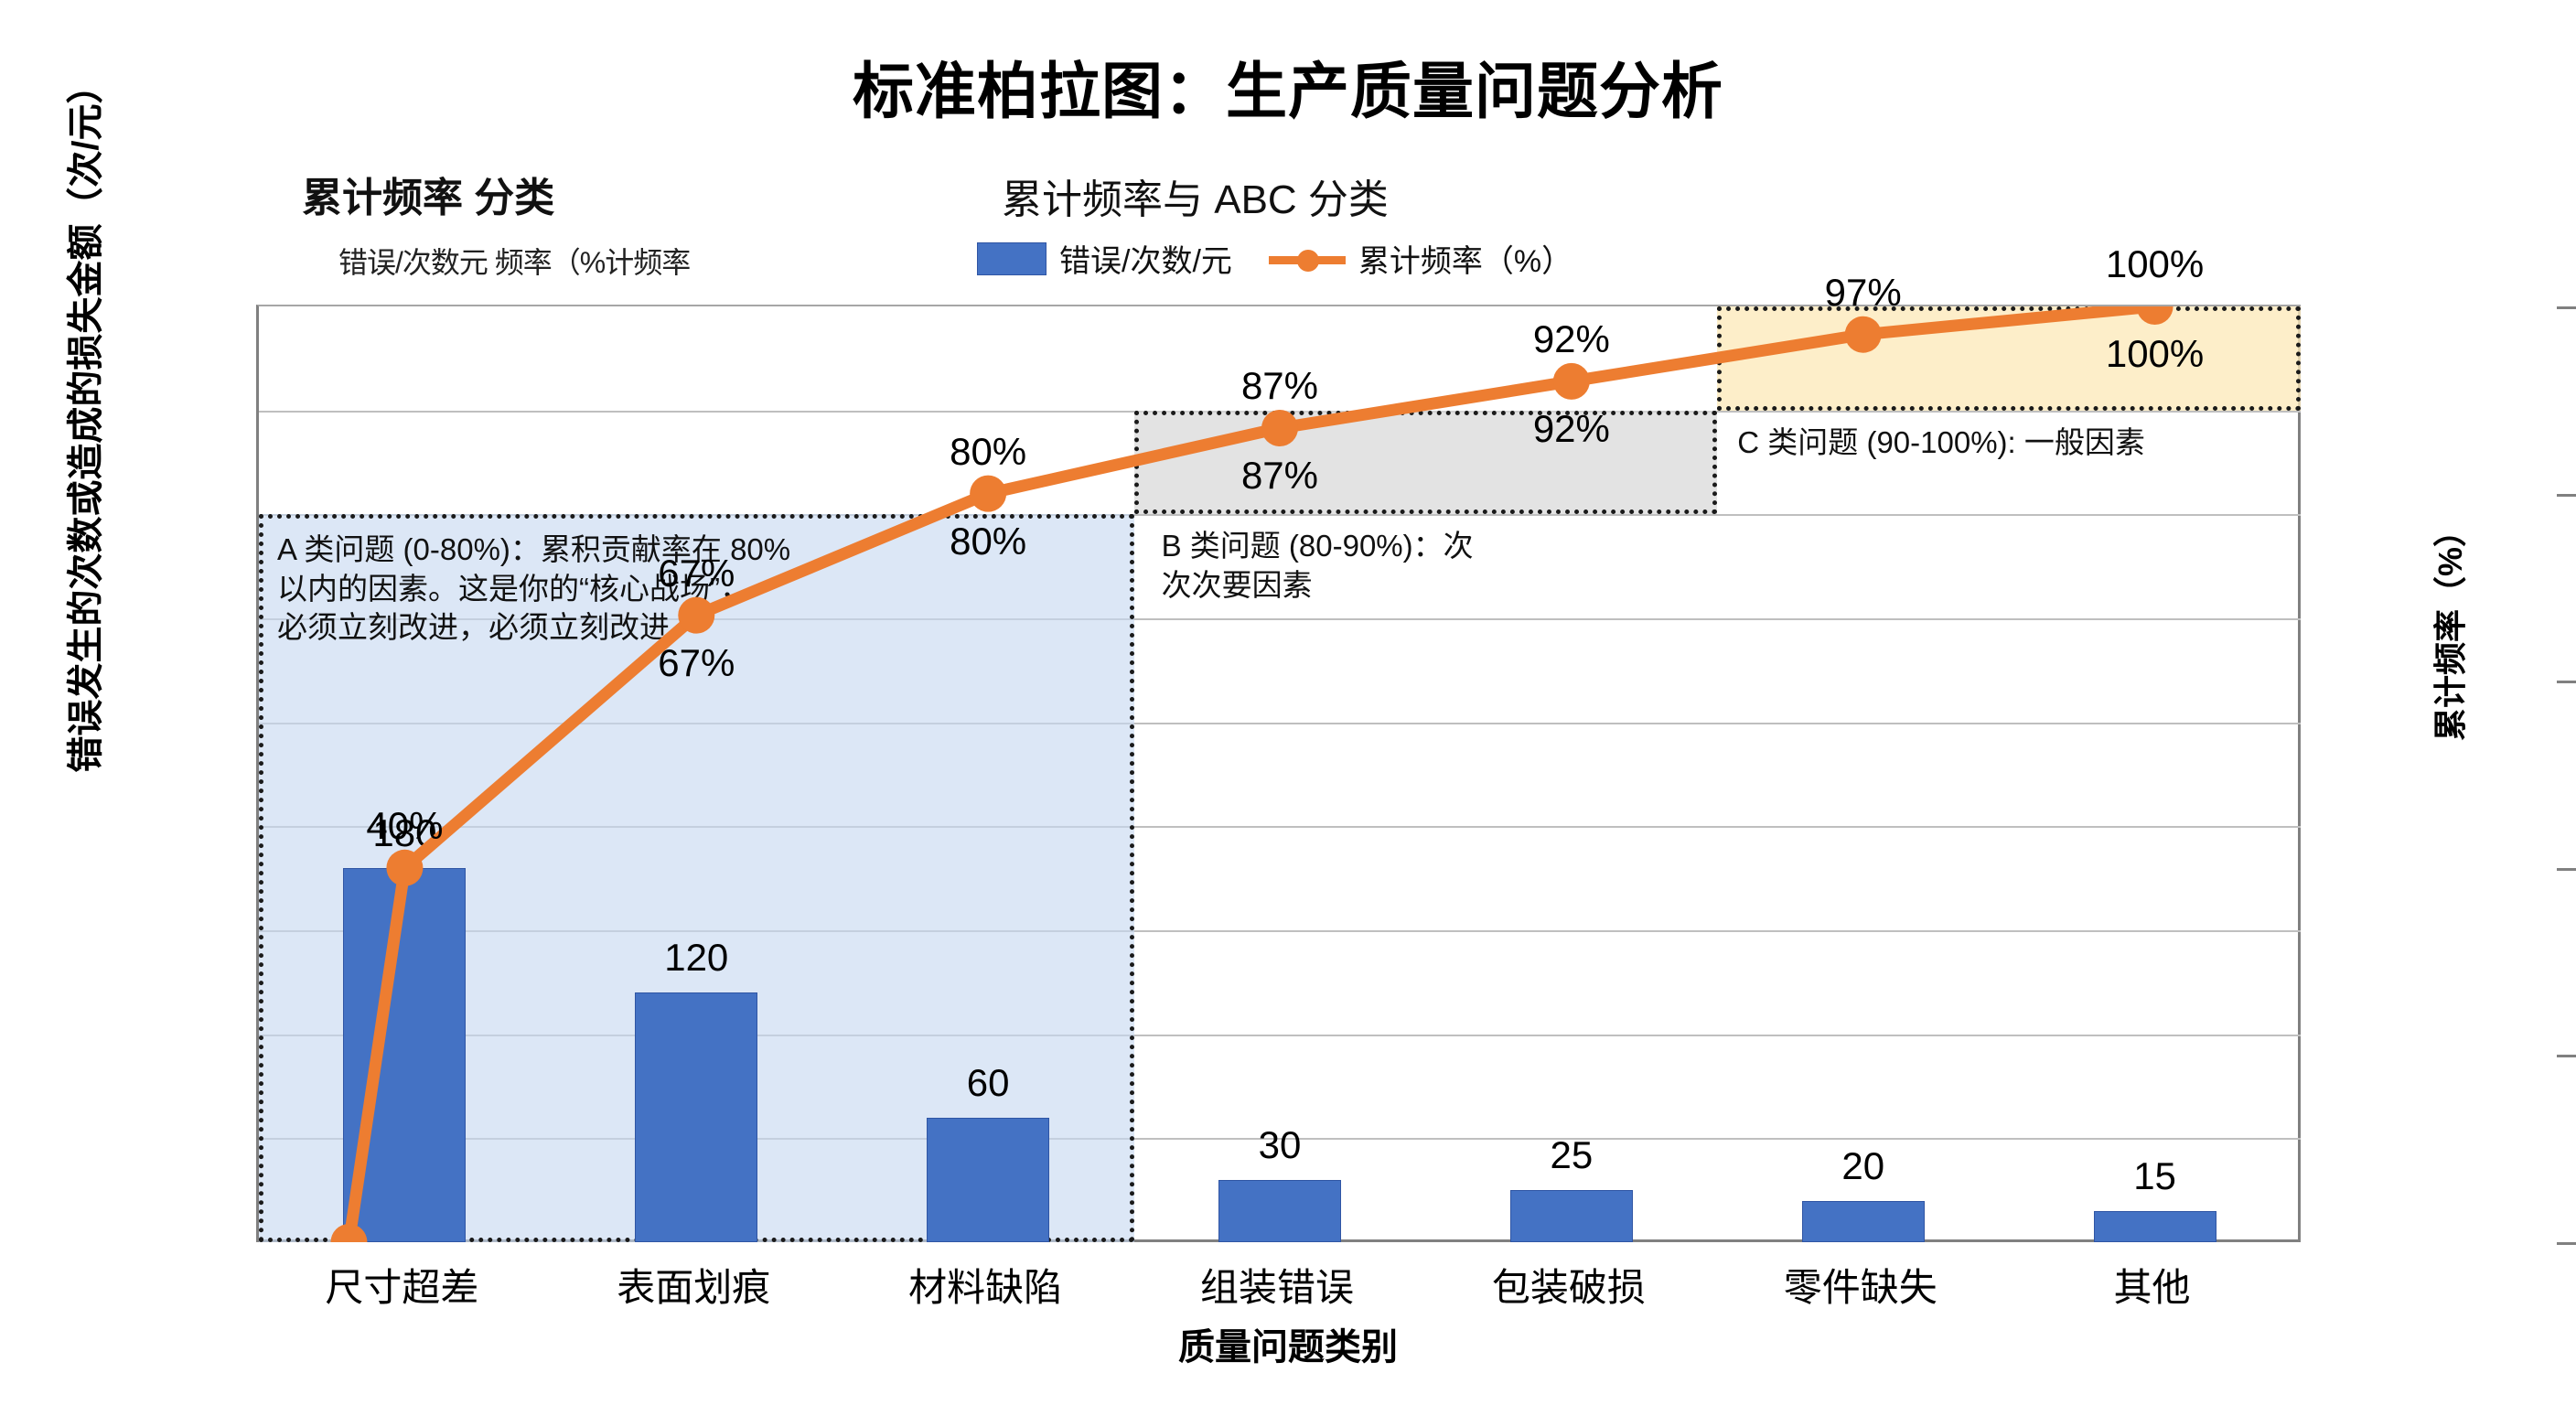  I want to click on bar-value-label: 20, so click(1863, 1165).